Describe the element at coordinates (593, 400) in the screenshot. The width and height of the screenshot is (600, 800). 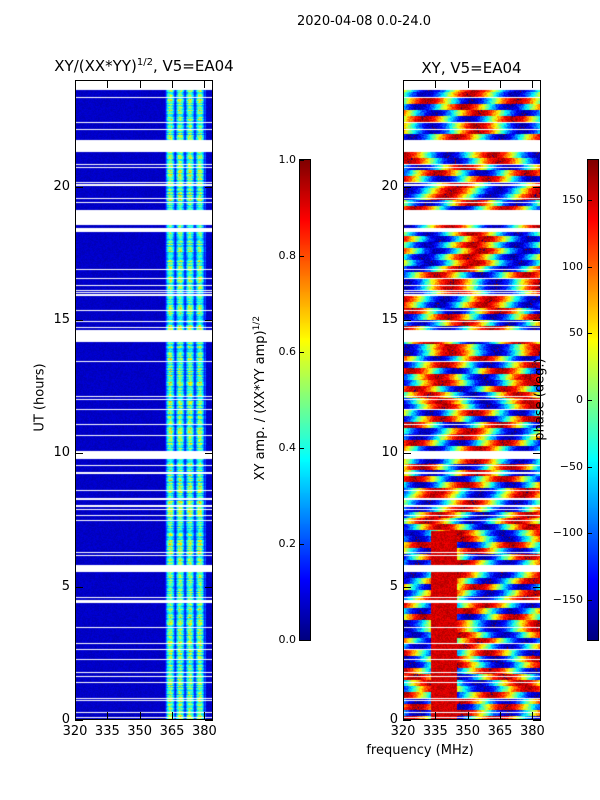
I see `phase-colorbar` at that location.